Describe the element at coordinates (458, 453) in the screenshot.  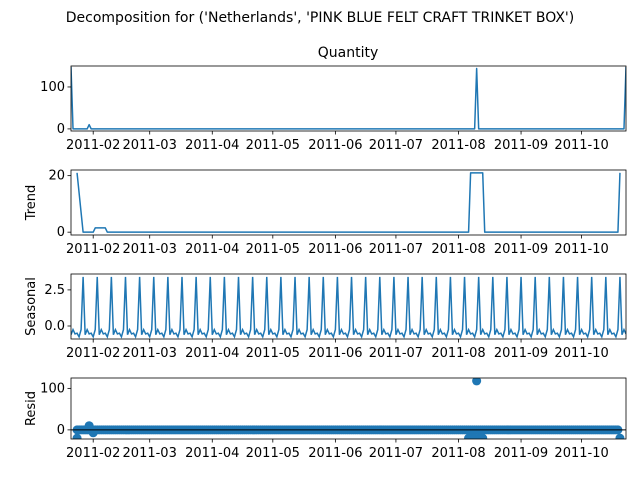
I see `resid-xtick-label: 2011-08` at that location.